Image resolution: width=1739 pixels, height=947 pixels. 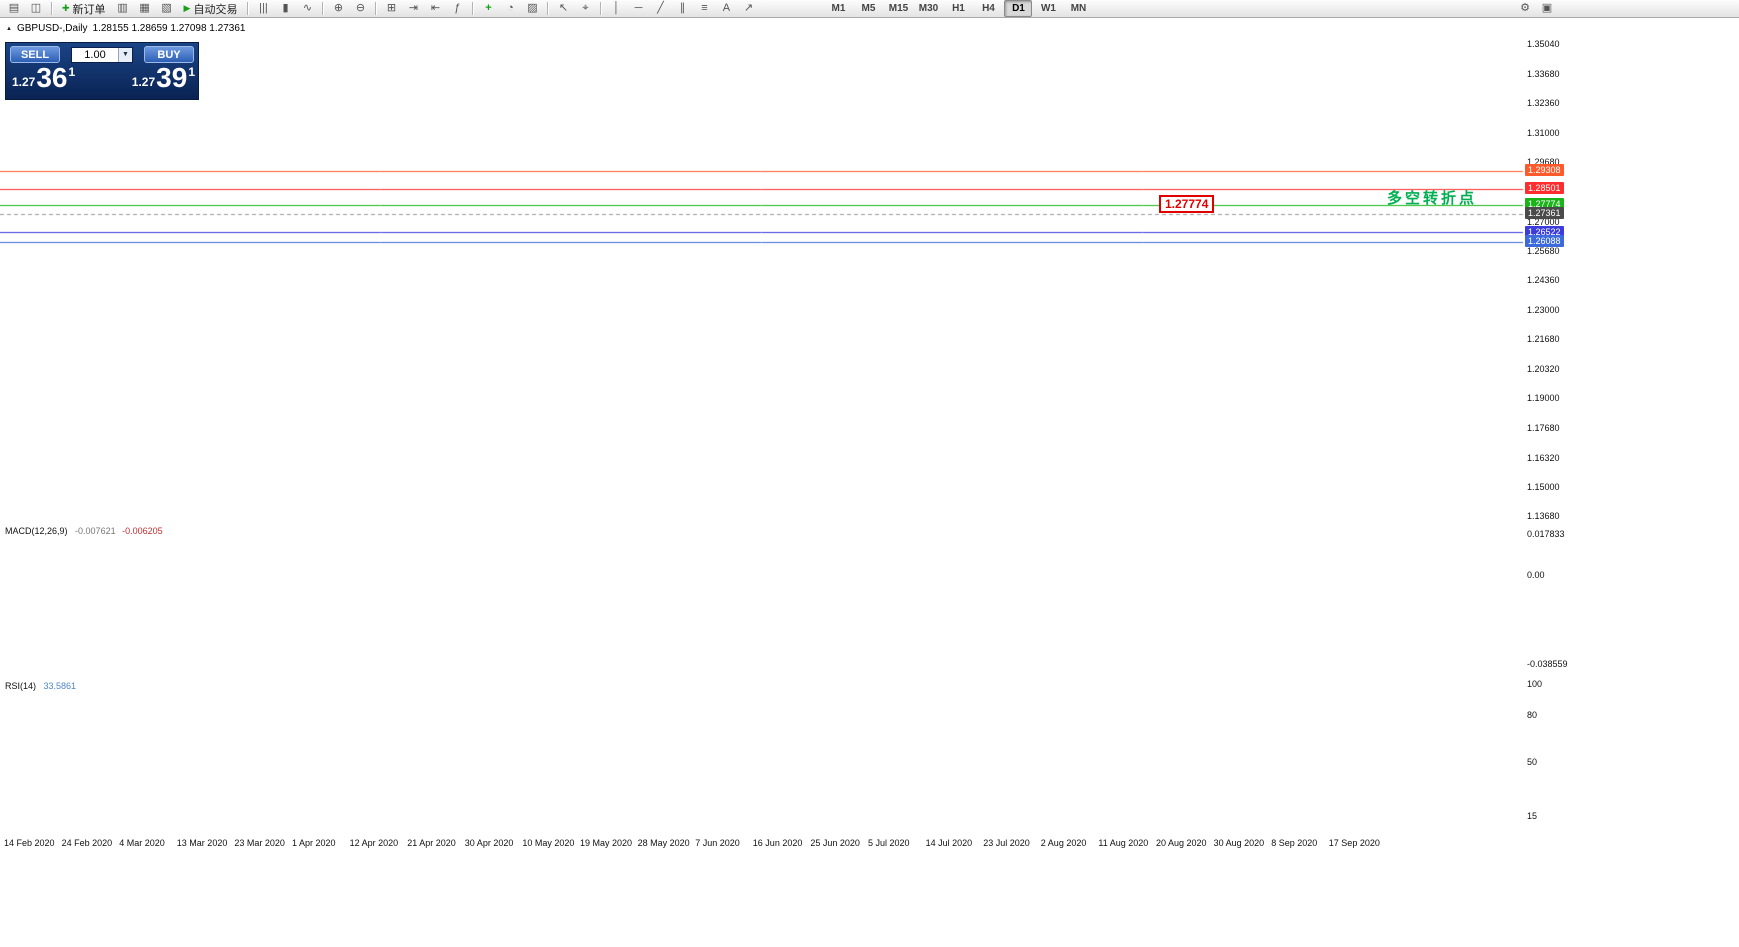 I want to click on autotrade-button-label: 自动交易, so click(x=215, y=9).